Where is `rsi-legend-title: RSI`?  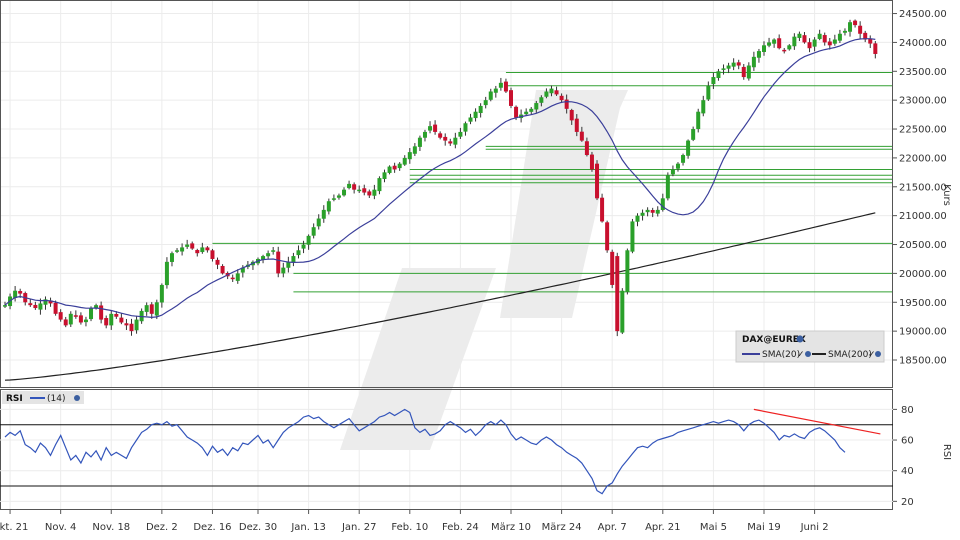 rsi-legend-title: RSI is located at coordinates (14, 399).